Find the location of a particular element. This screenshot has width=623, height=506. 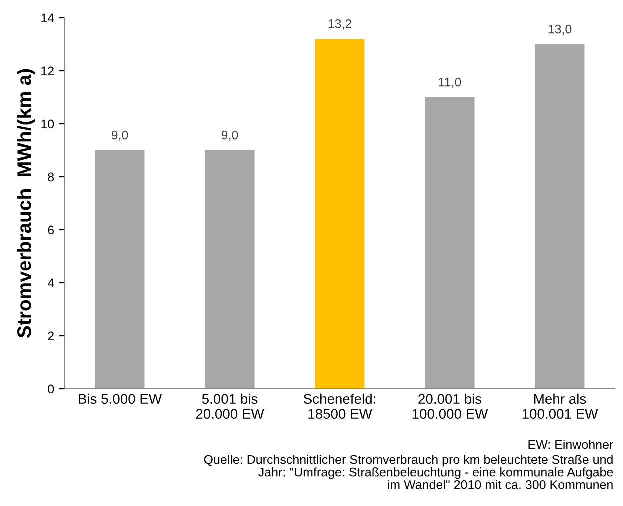

source-note: Quelle: Durchschnittlicher Stromverbrauch pro km beleuchtete Straße und Jahr: "Umfrage: Straßenbeleuchtung - eine kommunale Aufgabe im Wandel" 2010 mit ca. 300 Kommunen is located at coordinates (409, 472).